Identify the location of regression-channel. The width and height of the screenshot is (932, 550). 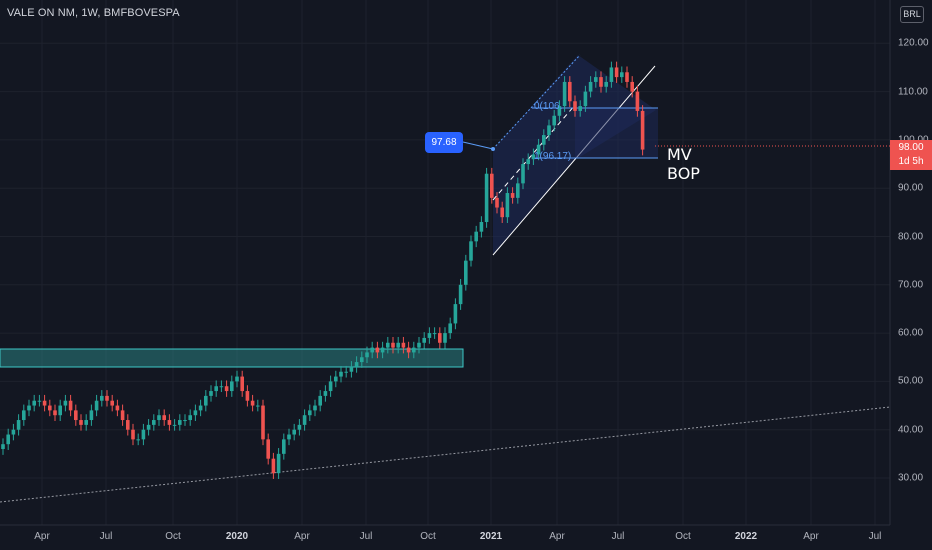
(574, 155).